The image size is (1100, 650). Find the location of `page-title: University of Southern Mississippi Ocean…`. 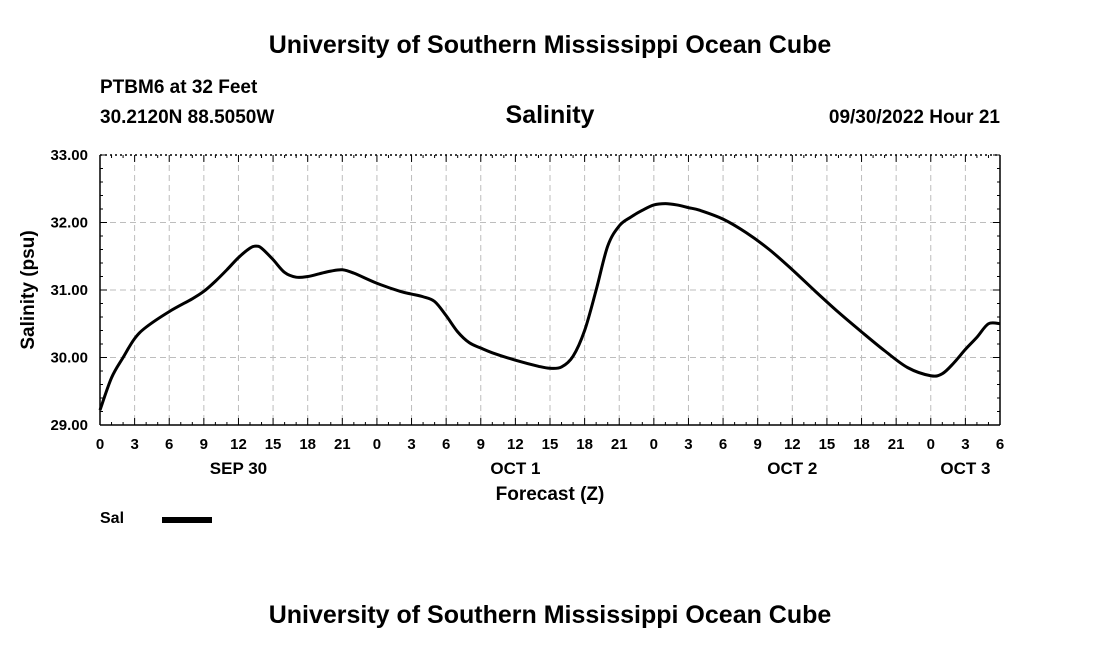

page-title: University of Southern Mississippi Ocean… is located at coordinates (550, 45).